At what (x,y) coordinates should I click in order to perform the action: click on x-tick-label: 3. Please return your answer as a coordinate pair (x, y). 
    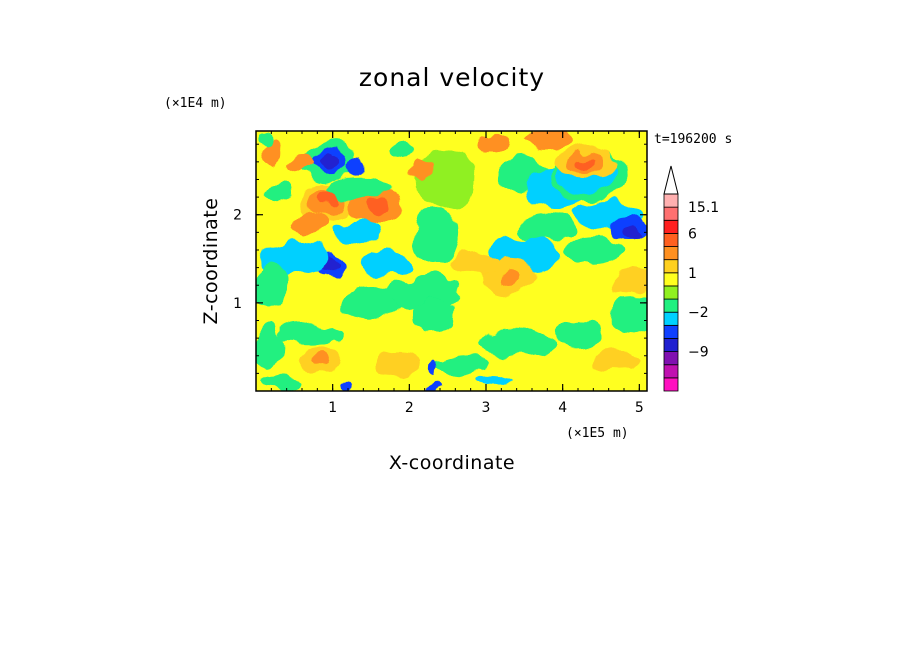
    Looking at the image, I should click on (486, 408).